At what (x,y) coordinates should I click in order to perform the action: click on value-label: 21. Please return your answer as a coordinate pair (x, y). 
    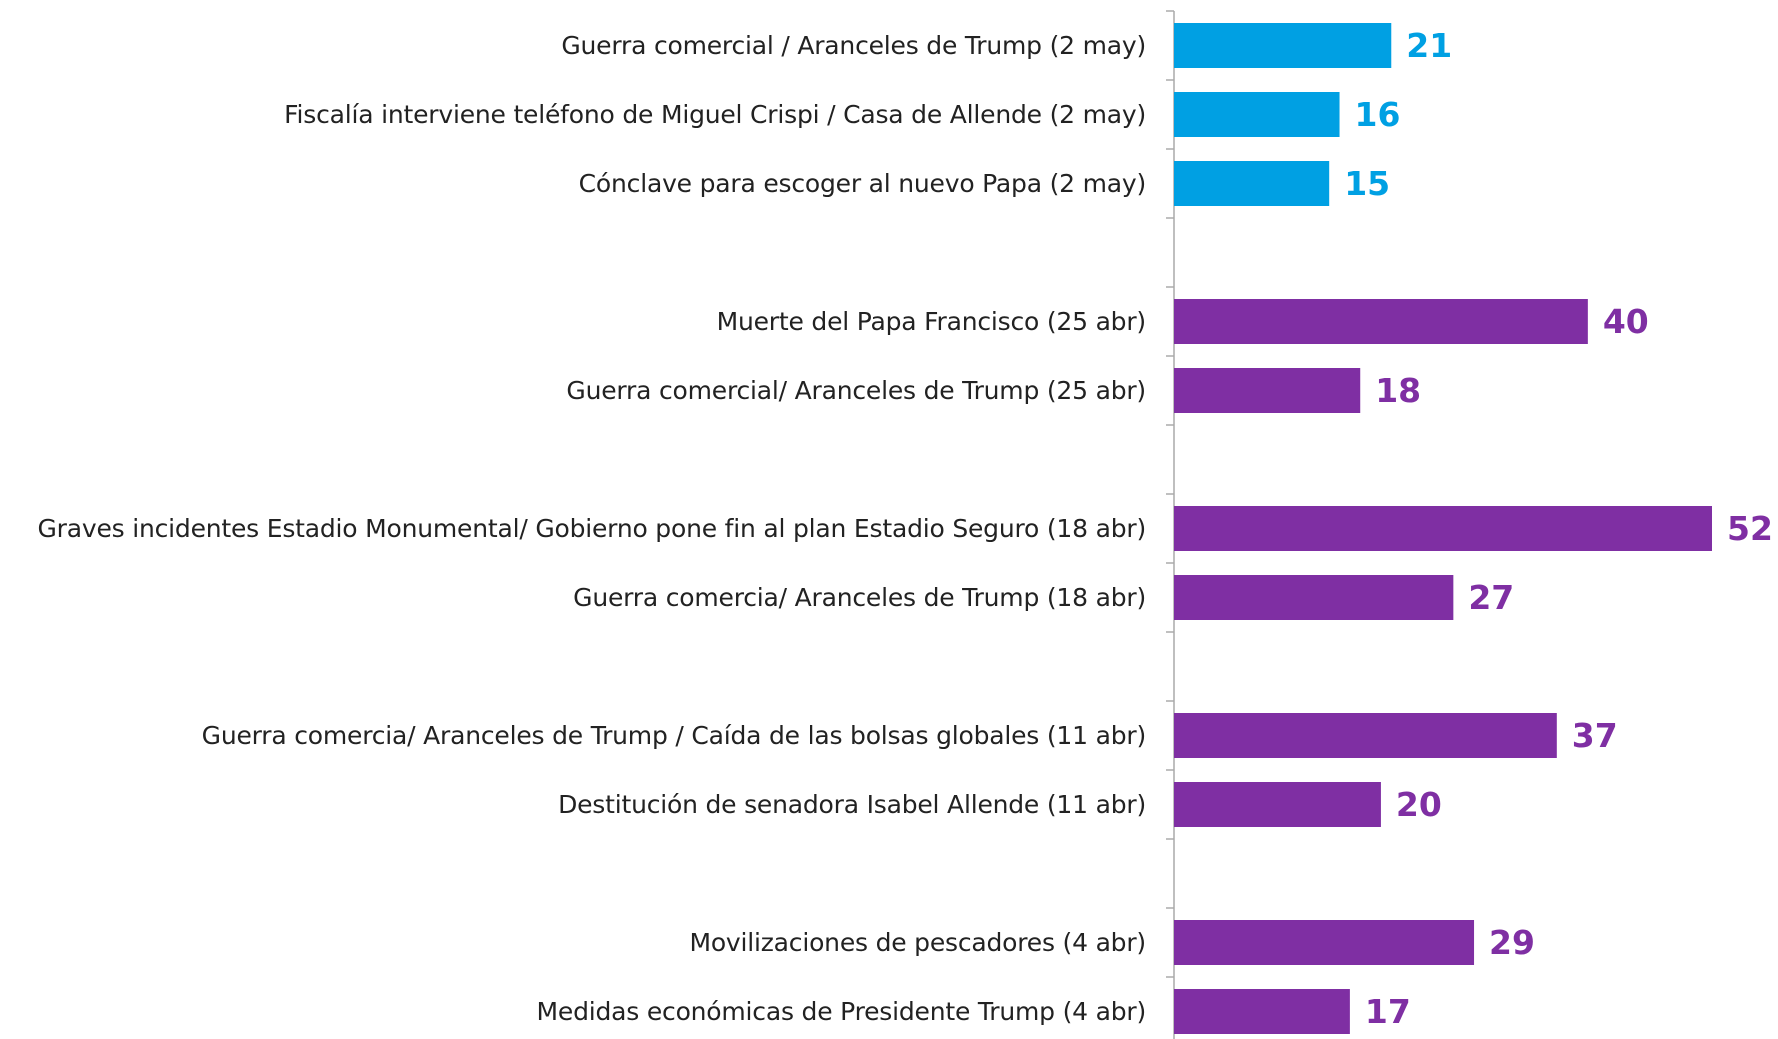
    Looking at the image, I should click on (1429, 45).